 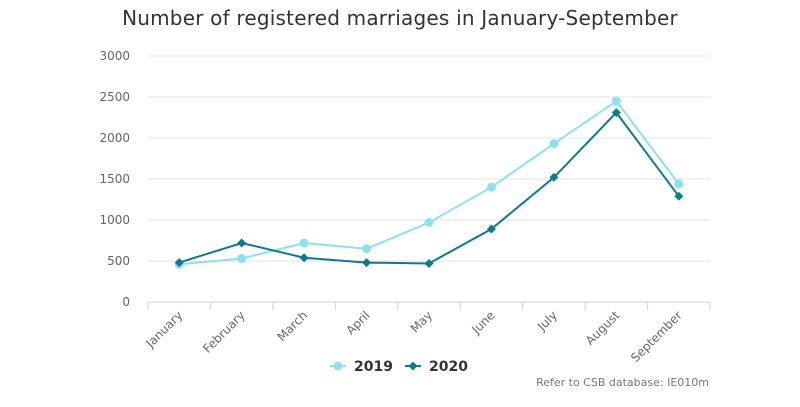 I want to click on x-tick-label: June, so click(x=482, y=322).